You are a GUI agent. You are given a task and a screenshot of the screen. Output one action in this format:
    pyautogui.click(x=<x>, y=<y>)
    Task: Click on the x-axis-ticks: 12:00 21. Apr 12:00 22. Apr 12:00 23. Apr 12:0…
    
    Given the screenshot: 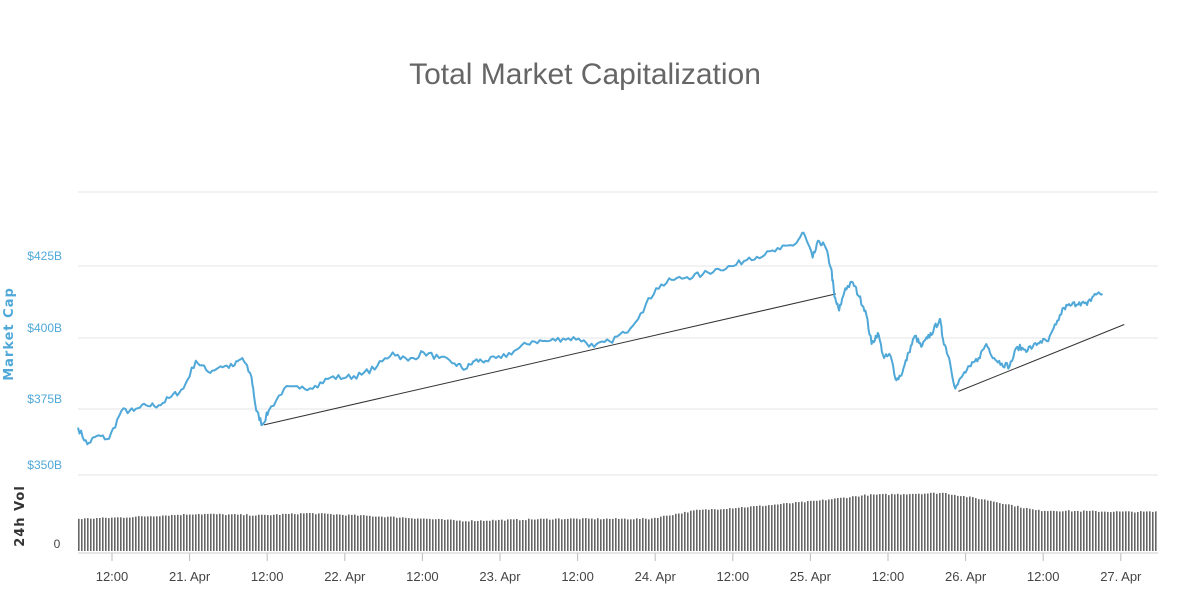 What is the action you would take?
    pyautogui.click(x=618, y=568)
    